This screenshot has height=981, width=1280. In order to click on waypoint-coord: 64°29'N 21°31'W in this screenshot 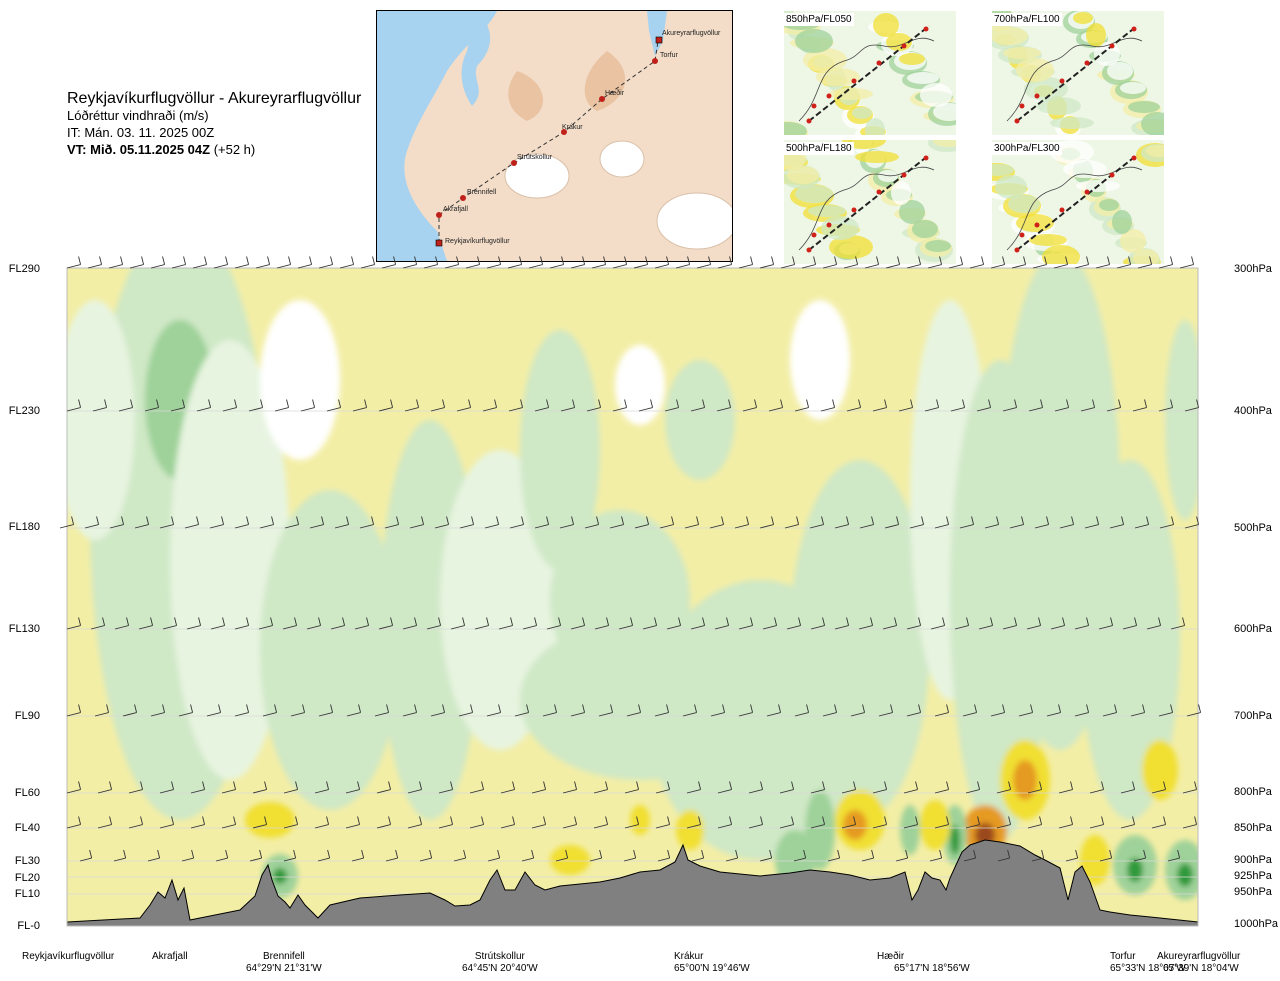, I will do `click(284, 968)`.